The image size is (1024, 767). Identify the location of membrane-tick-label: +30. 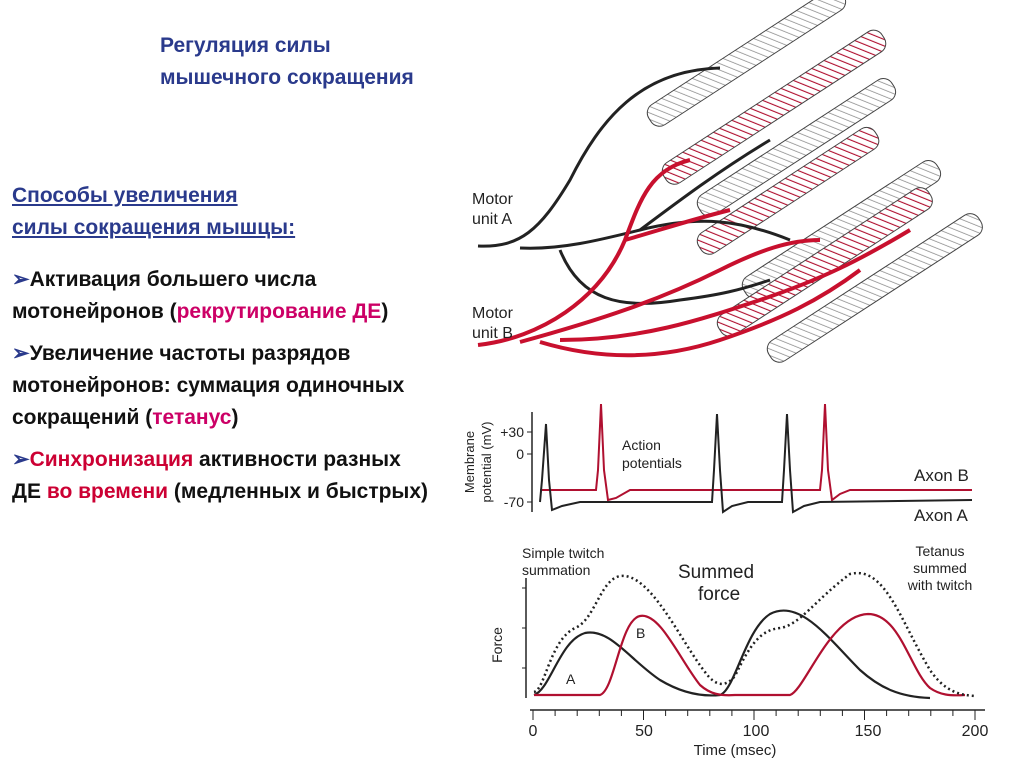
(512, 432).